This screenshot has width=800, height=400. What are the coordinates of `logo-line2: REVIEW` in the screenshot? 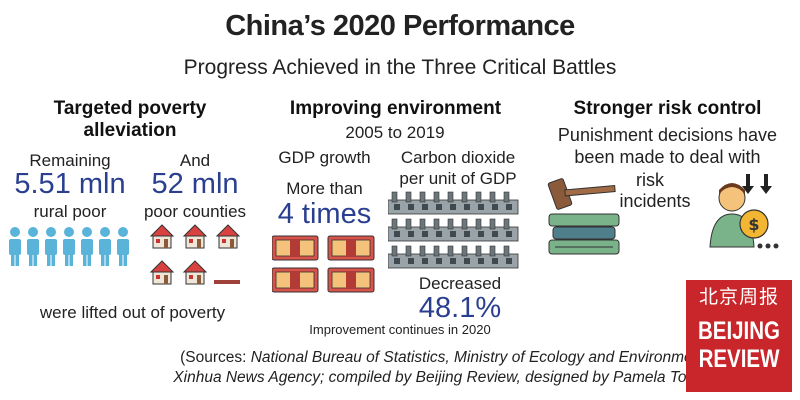 It's located at (739, 359).